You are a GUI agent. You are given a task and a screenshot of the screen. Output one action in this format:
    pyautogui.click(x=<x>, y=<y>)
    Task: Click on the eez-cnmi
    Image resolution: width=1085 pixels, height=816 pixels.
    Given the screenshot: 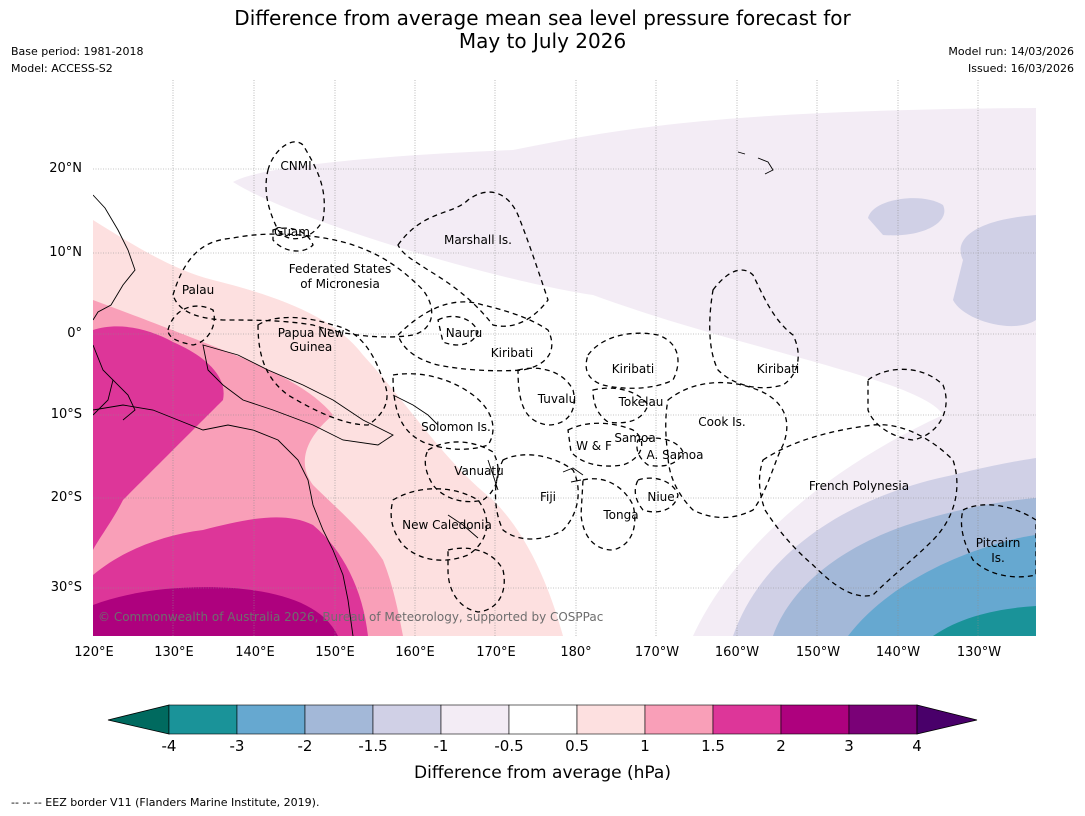 What is the action you would take?
    pyautogui.click(x=295, y=190)
    